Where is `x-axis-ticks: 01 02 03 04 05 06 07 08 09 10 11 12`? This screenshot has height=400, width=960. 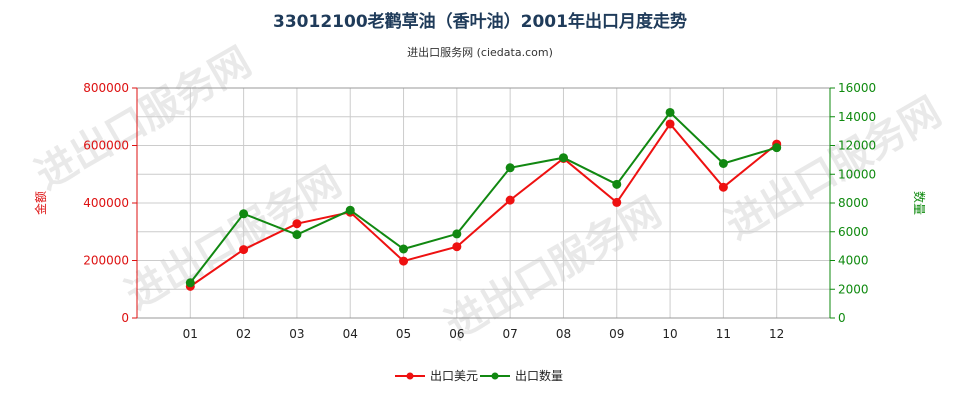 x-axis-ticks: 01 02 03 04 05 06 07 08 09 10 11 12 is located at coordinates (484, 334).